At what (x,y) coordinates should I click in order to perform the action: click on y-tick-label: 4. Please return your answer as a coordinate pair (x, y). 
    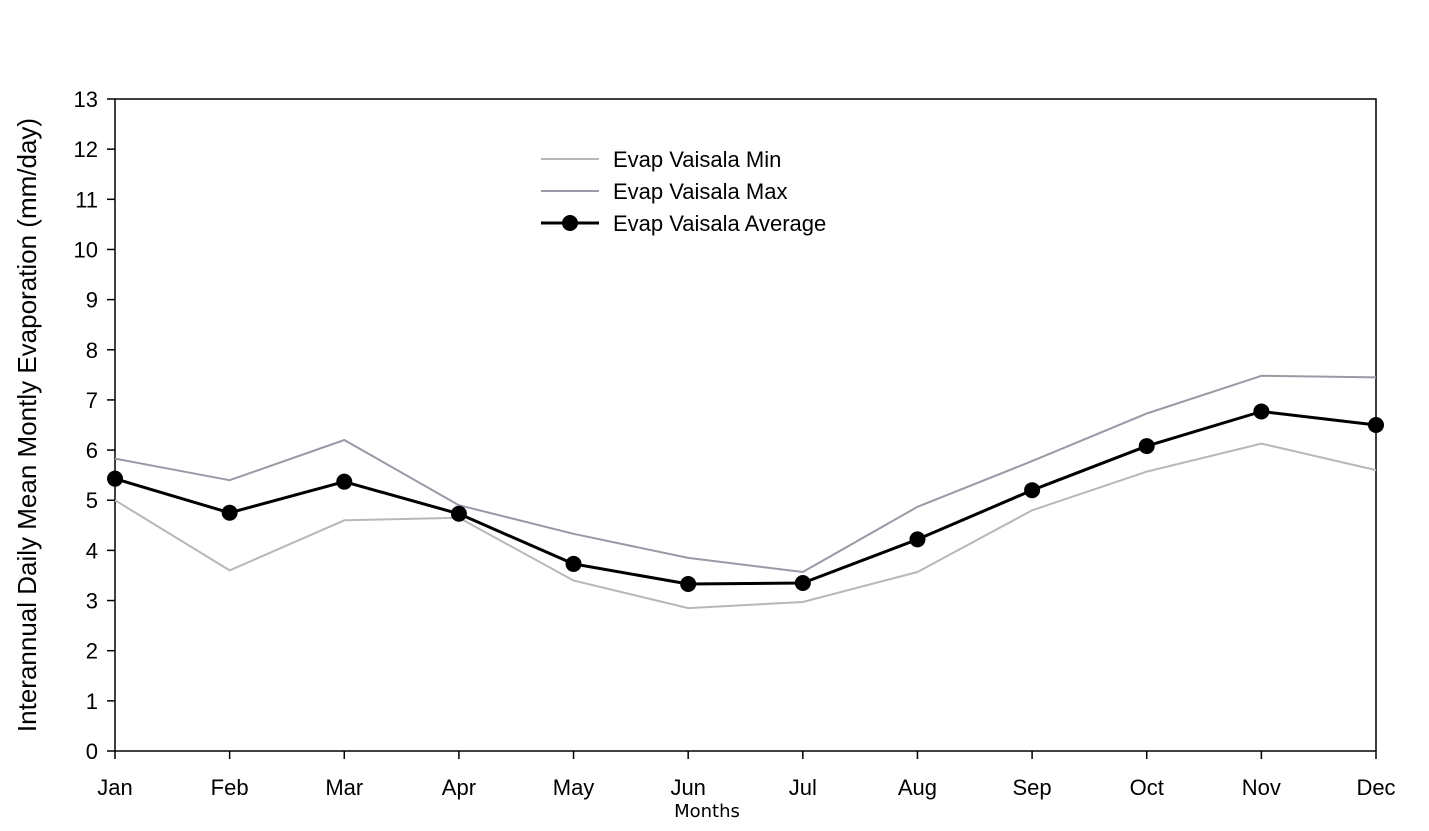
    Looking at the image, I should click on (92, 550).